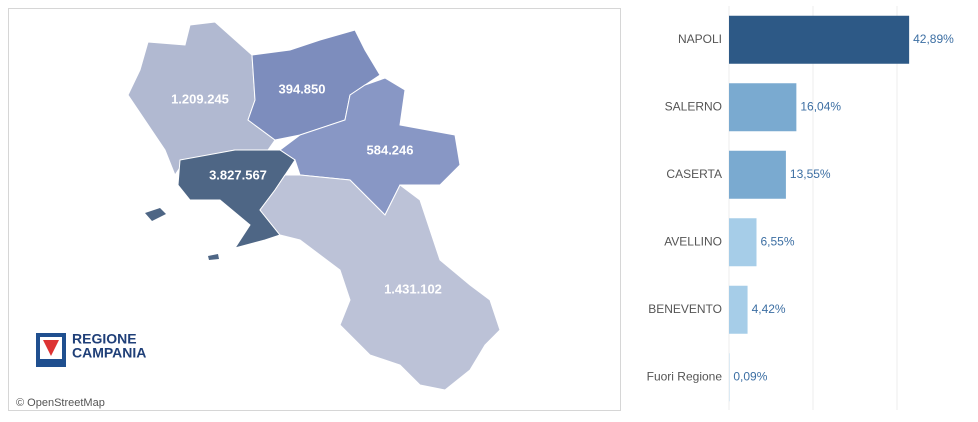 This screenshot has height=422, width=978. I want to click on value-label: 0,09%, so click(750, 376).